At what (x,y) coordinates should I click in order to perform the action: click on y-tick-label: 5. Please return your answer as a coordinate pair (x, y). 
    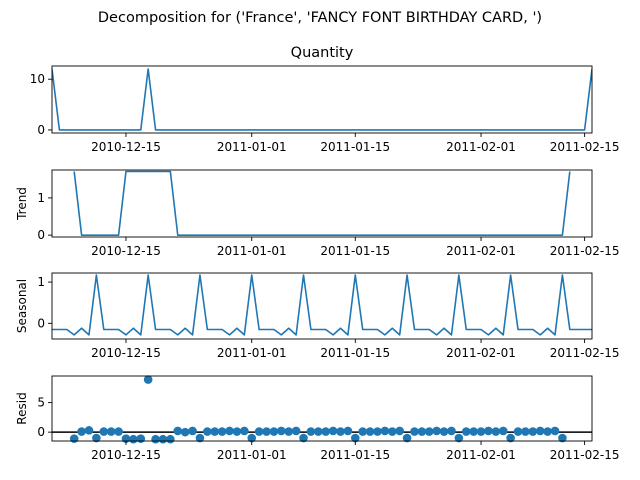
    Looking at the image, I should click on (41, 403).